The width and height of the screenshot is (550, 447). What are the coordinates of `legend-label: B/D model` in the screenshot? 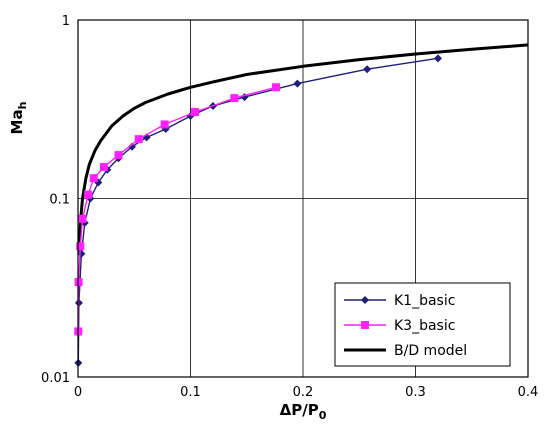 It's located at (430, 351).